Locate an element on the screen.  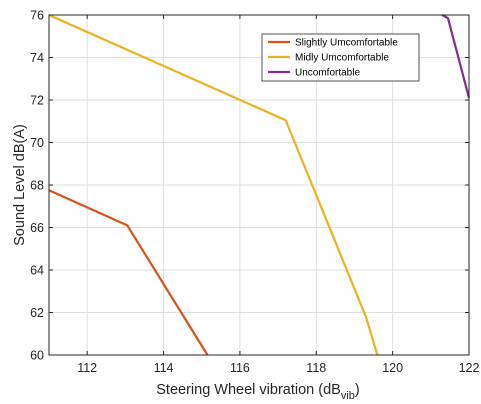
legend-label-2: Midly Umcomfortable is located at coordinates (342, 58).